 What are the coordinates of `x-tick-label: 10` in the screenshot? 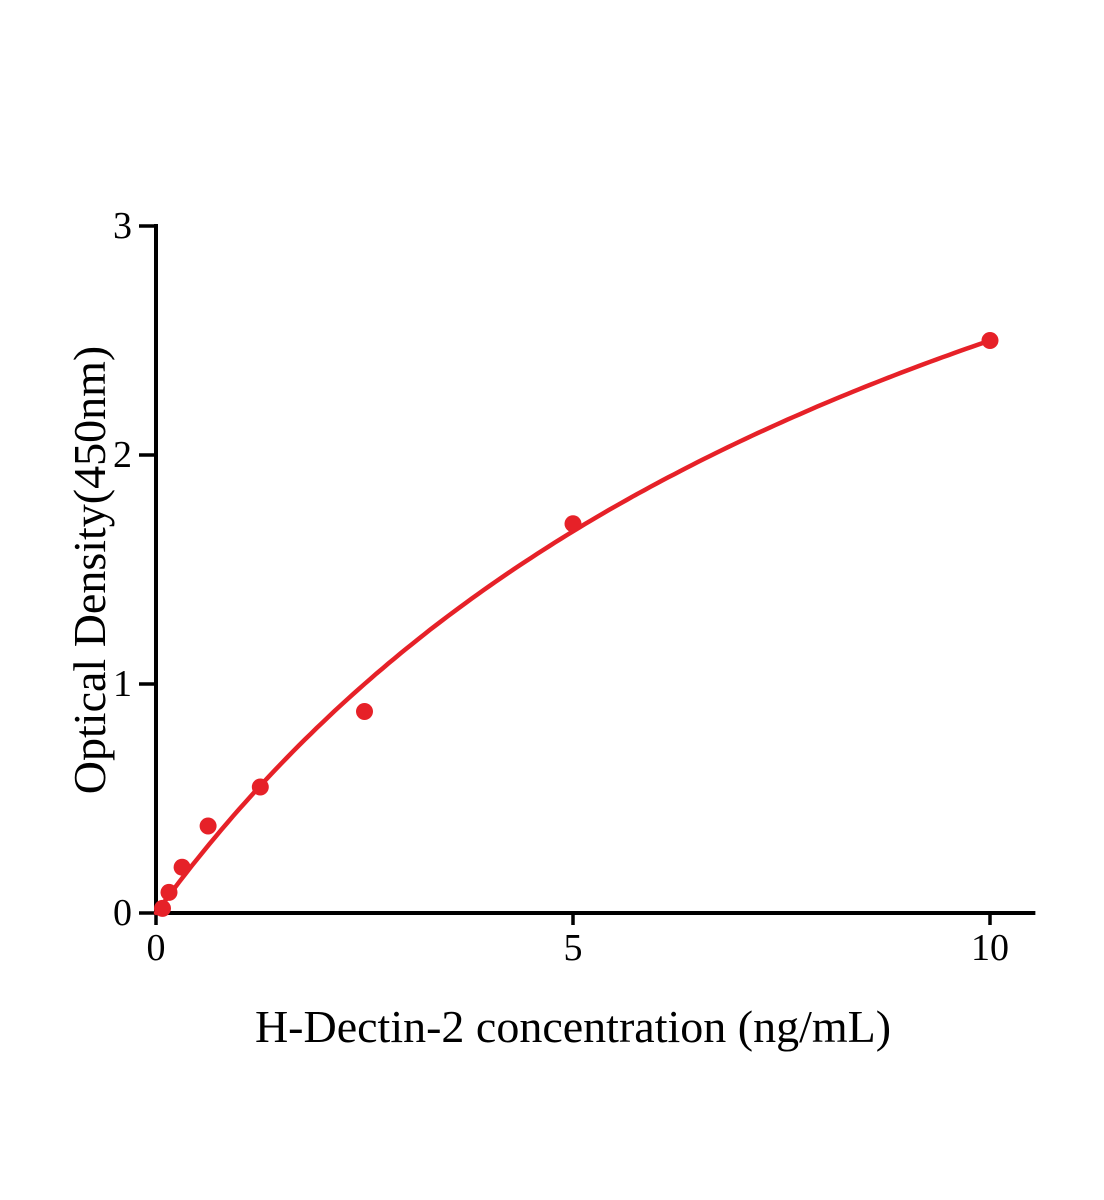 It's located at (990, 948).